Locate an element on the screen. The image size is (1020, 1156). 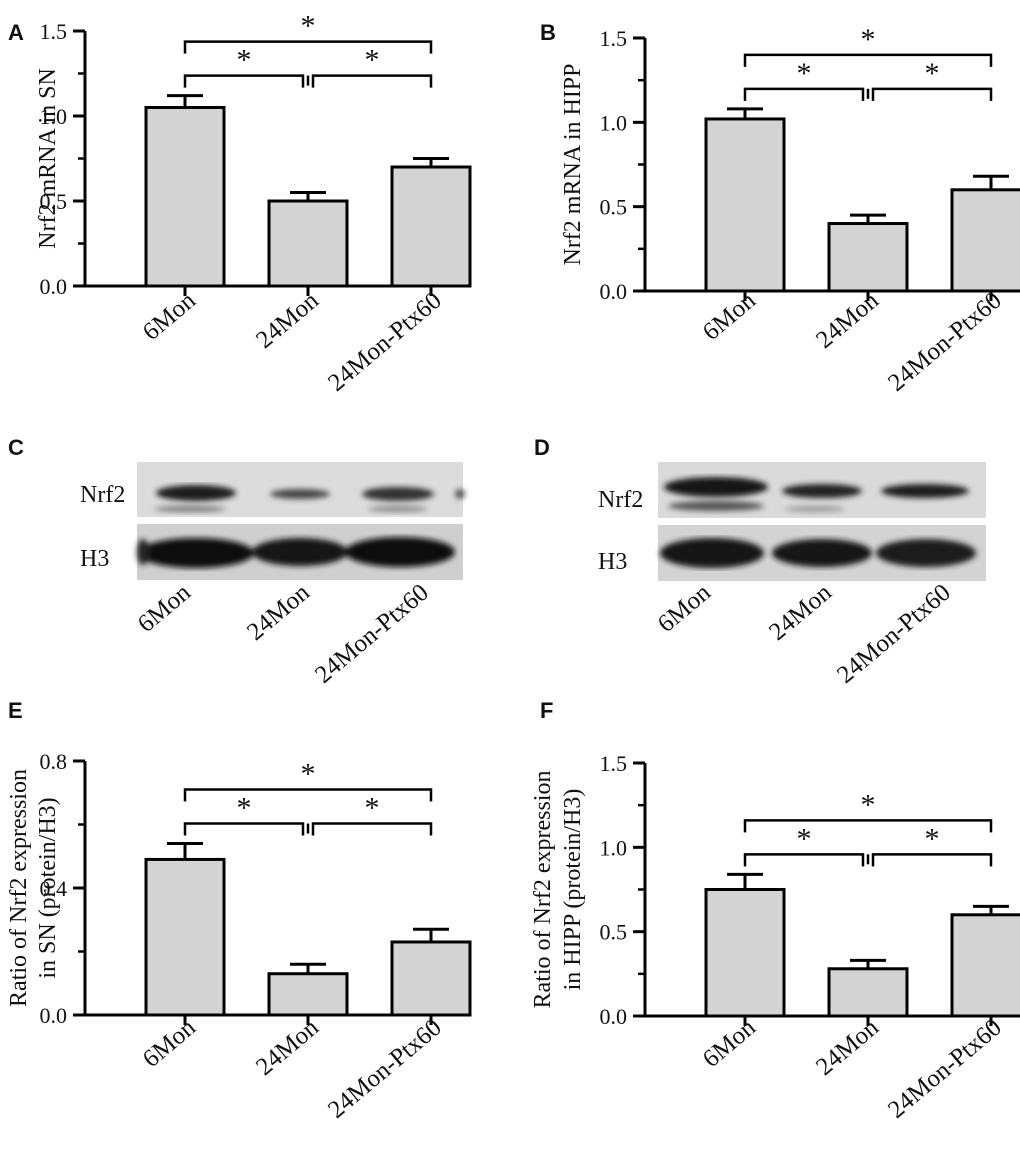
blot-c-row-label-nrf2: Nrf2 is located at coordinates (102, 495).